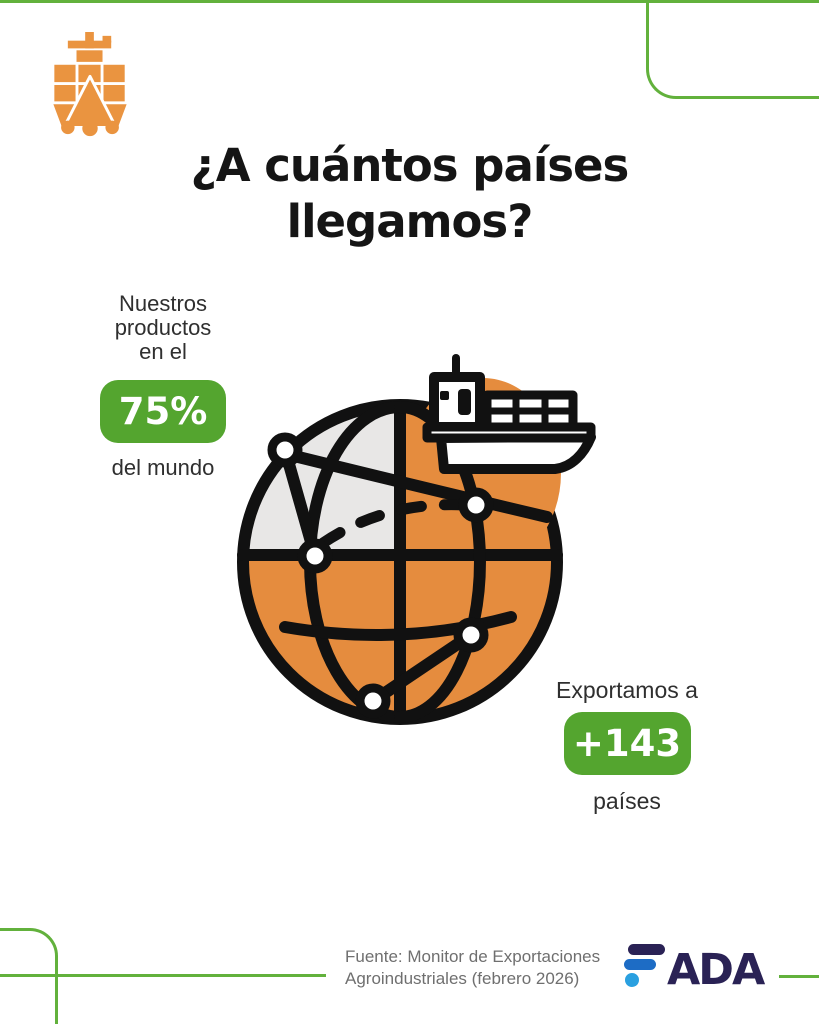 The image size is (819, 1024). I want to click on top-divider-line, so click(409, 1).